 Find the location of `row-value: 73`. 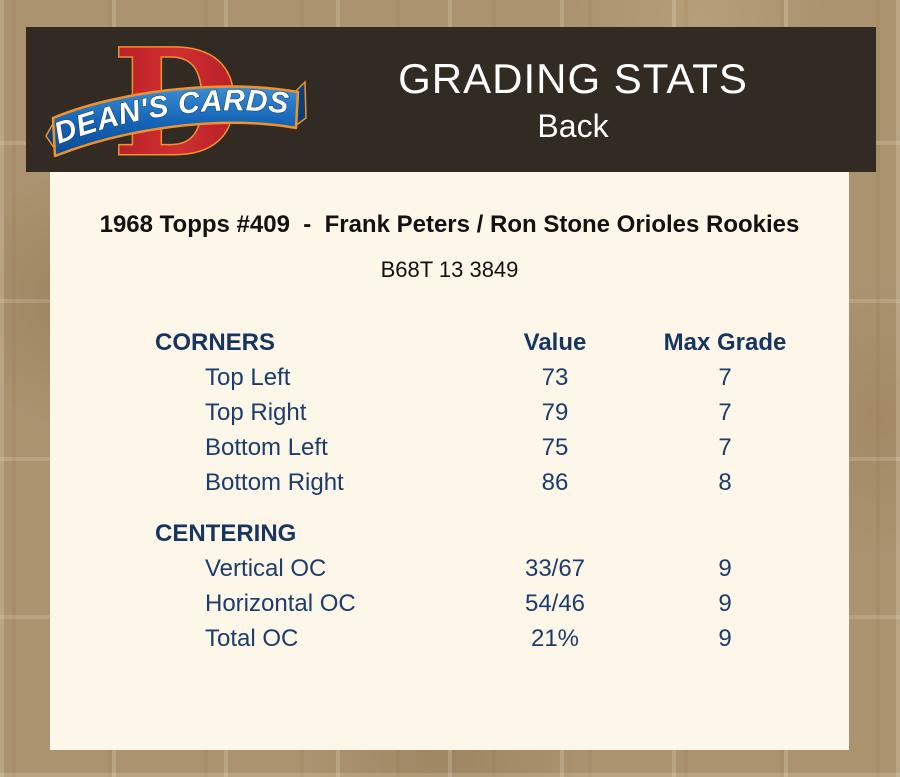

row-value: 73 is located at coordinates (555, 377).